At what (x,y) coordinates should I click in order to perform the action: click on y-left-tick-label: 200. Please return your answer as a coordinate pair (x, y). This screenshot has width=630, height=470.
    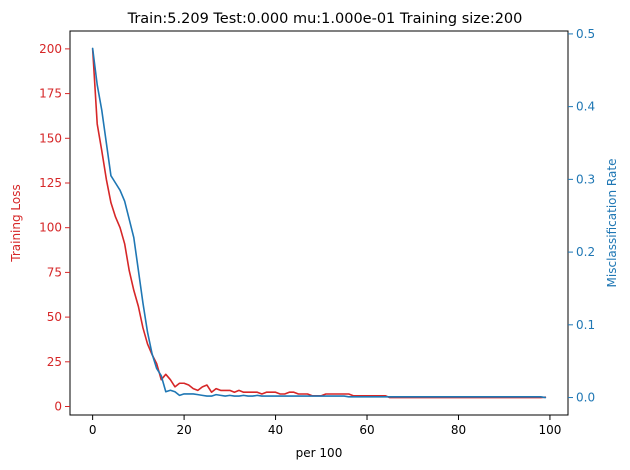
    Looking at the image, I should click on (50, 49).